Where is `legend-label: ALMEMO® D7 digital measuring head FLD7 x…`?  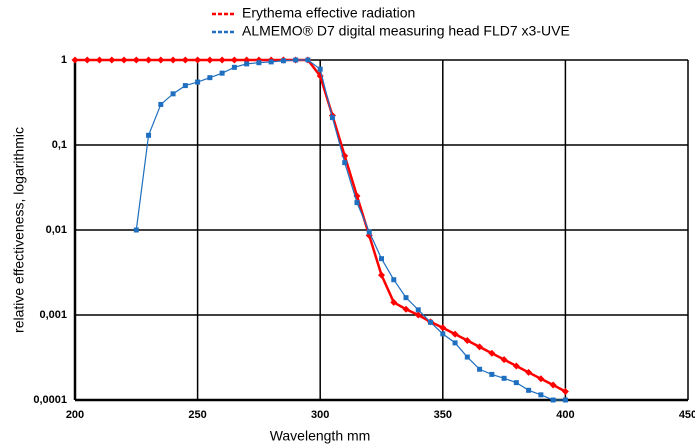
legend-label: ALMEMO® D7 digital measuring head FLD7 x… is located at coordinates (406, 31).